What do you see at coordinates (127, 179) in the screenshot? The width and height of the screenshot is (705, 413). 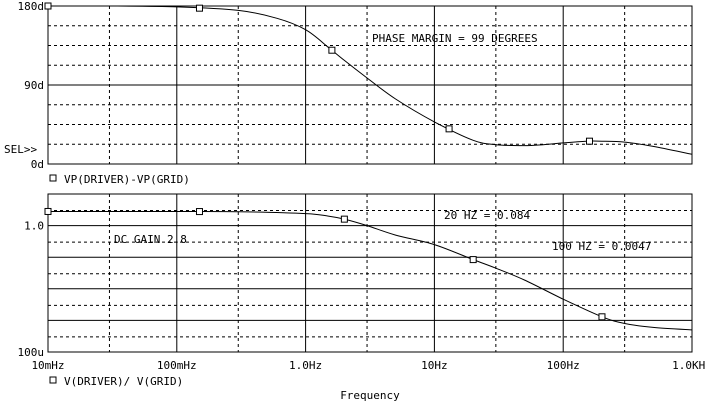 I see `phase-legend-label: VP(DRIVER)-VP(GRID)` at bounding box center [127, 179].